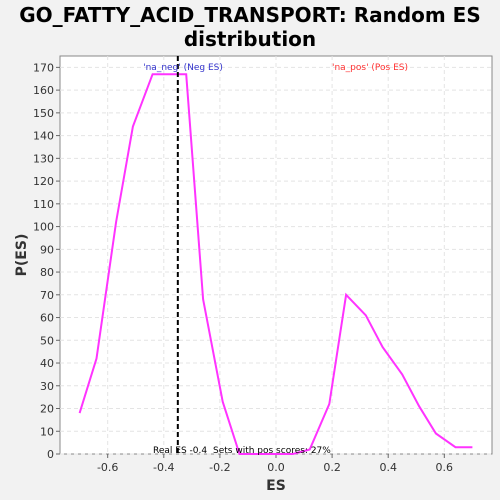 The image size is (500, 500). I want to click on y-axis-label: P(ES), so click(22, 255).